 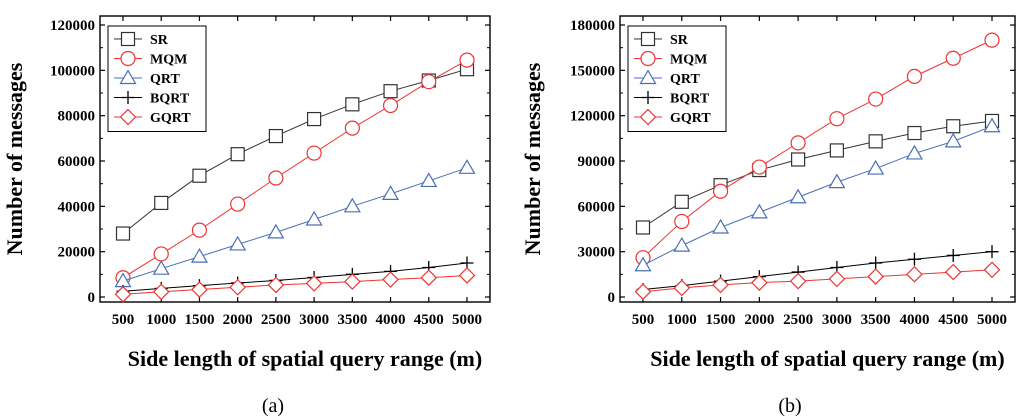 I want to click on x-tick-label: 3000, so click(x=314, y=320).